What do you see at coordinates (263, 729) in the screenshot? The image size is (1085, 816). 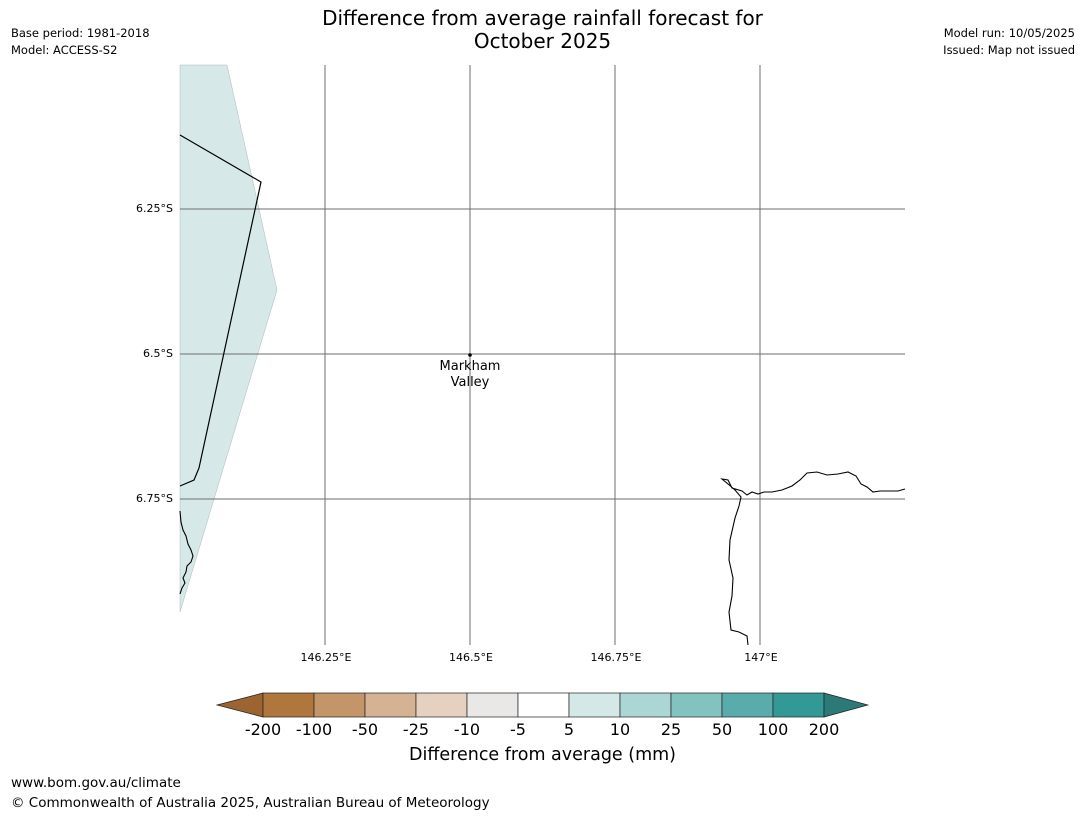 I see `colorbar-tick-label: -200` at bounding box center [263, 729].